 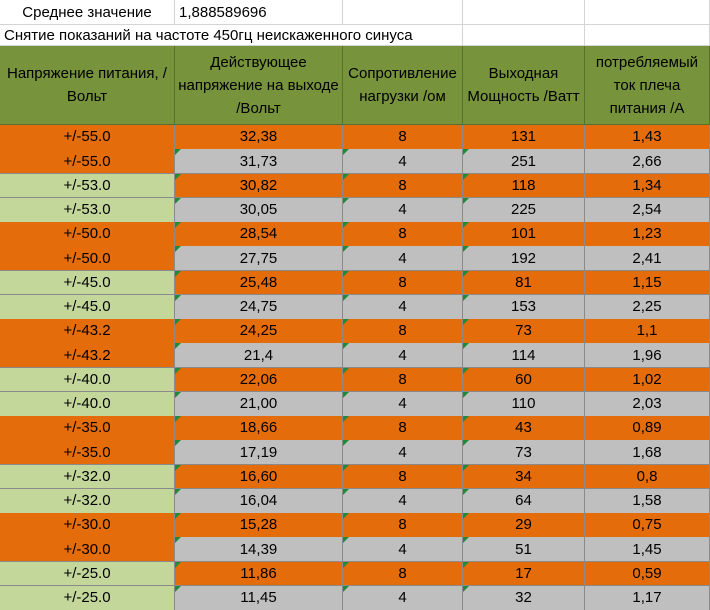 I want to click on table-cell: 101, so click(x=524, y=234).